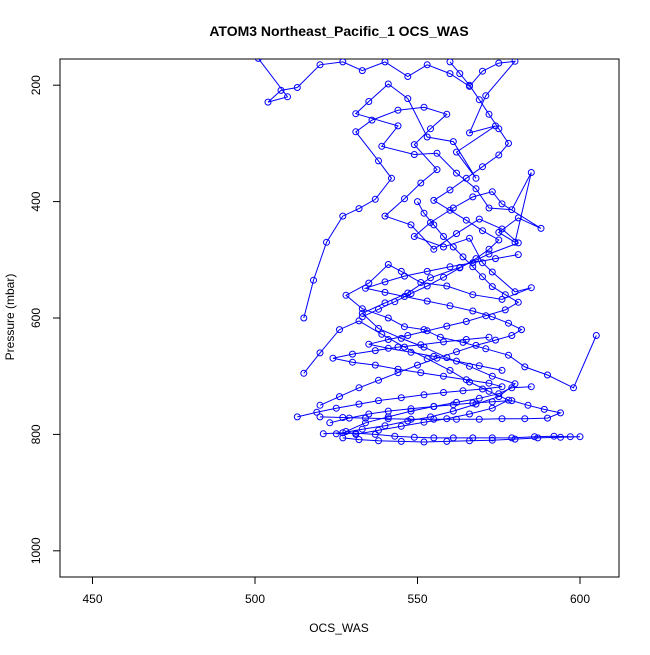 The image size is (650, 655). What do you see at coordinates (36, 318) in the screenshot?
I see `y-tick-label: 600` at bounding box center [36, 318].